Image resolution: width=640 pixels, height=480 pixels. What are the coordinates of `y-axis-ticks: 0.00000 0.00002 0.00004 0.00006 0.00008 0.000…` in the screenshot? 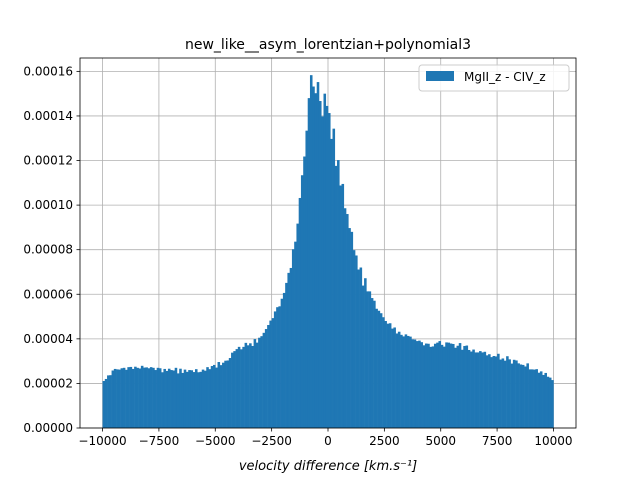 It's located at (51, 249).